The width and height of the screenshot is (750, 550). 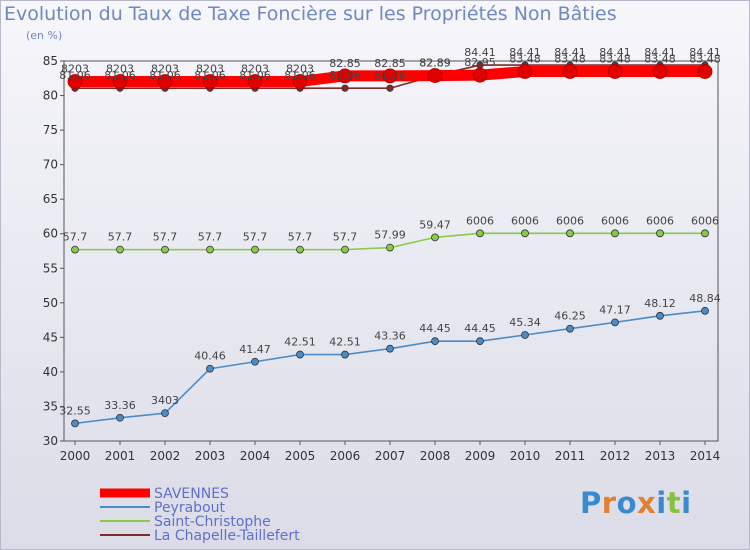 What do you see at coordinates (190, 508) in the screenshot?
I see `legend-label: Peyrabout` at bounding box center [190, 508].